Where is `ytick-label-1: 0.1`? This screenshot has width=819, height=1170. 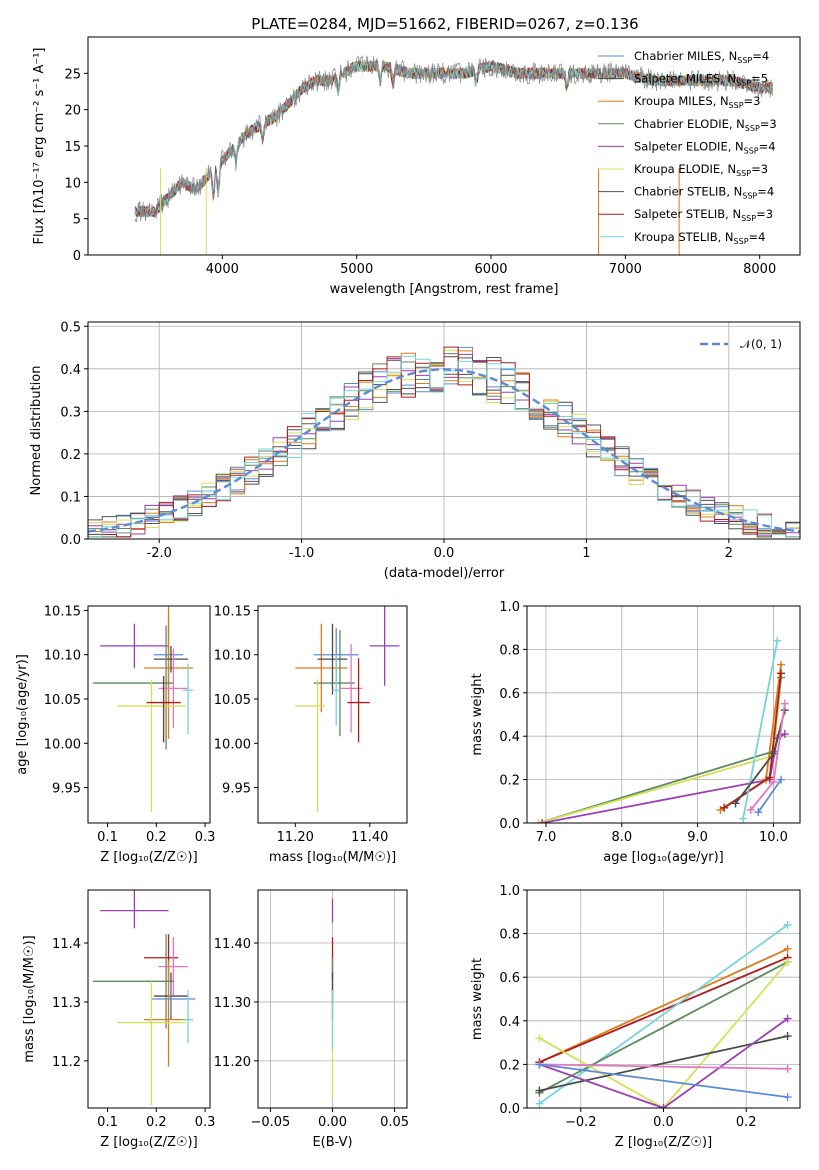
ytick-label-1: 0.1 is located at coordinates (70, 497).